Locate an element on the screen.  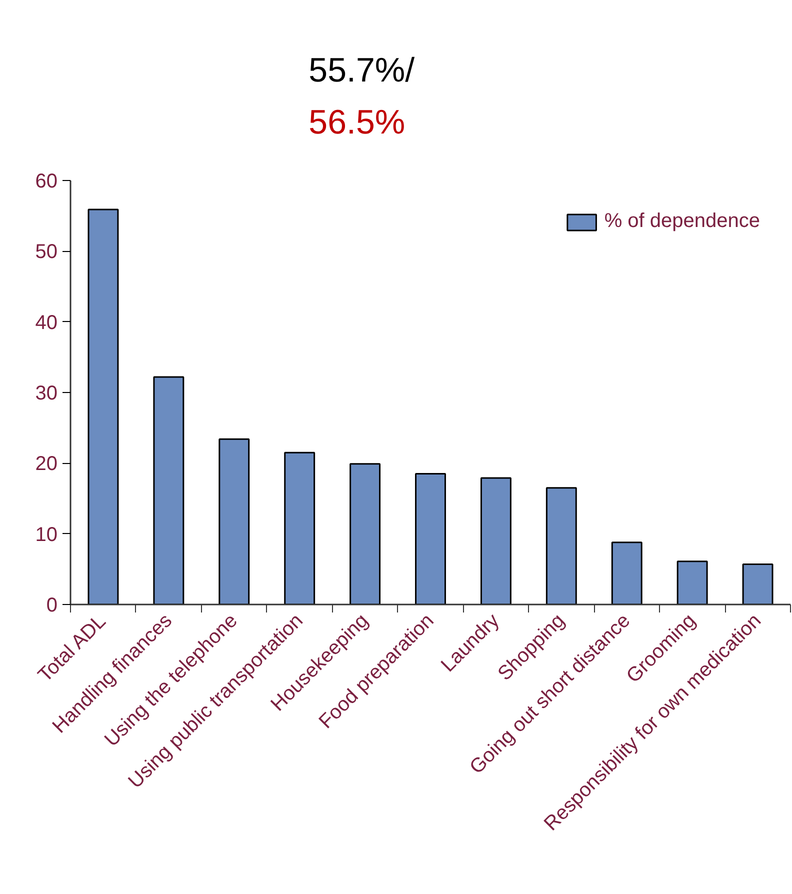
y-tick-label: 10 is located at coordinates (46, 535).